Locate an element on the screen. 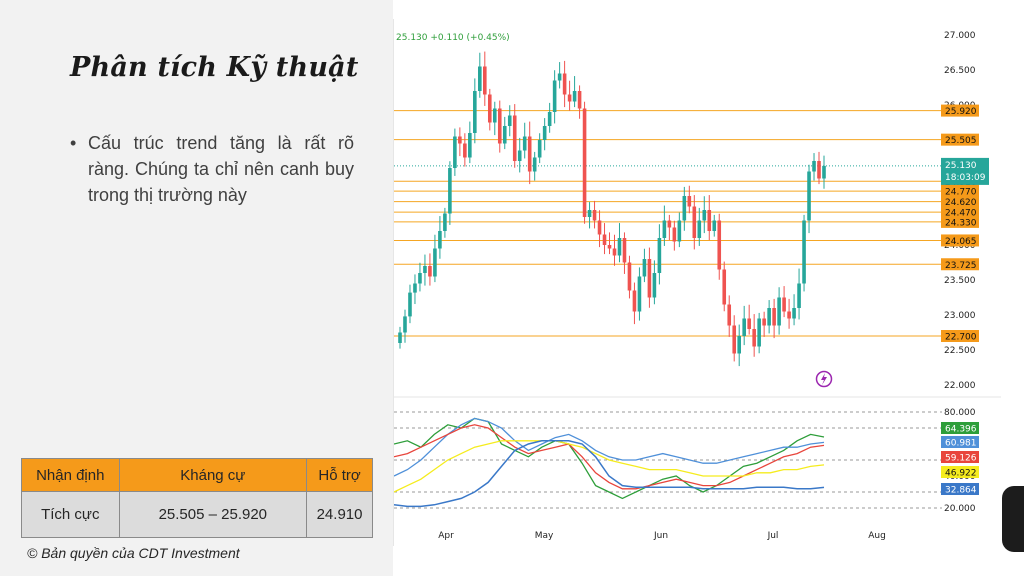 The width and height of the screenshot is (1024, 576). indicator-value-label: 59.126 is located at coordinates (961, 459).